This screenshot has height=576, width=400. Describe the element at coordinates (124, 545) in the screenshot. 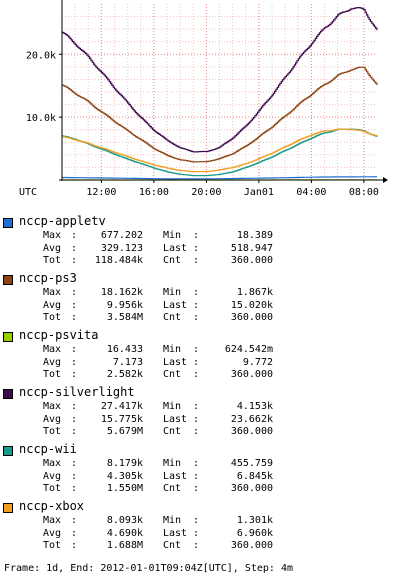

I see `stat-value-tot: 1.688M` at that location.